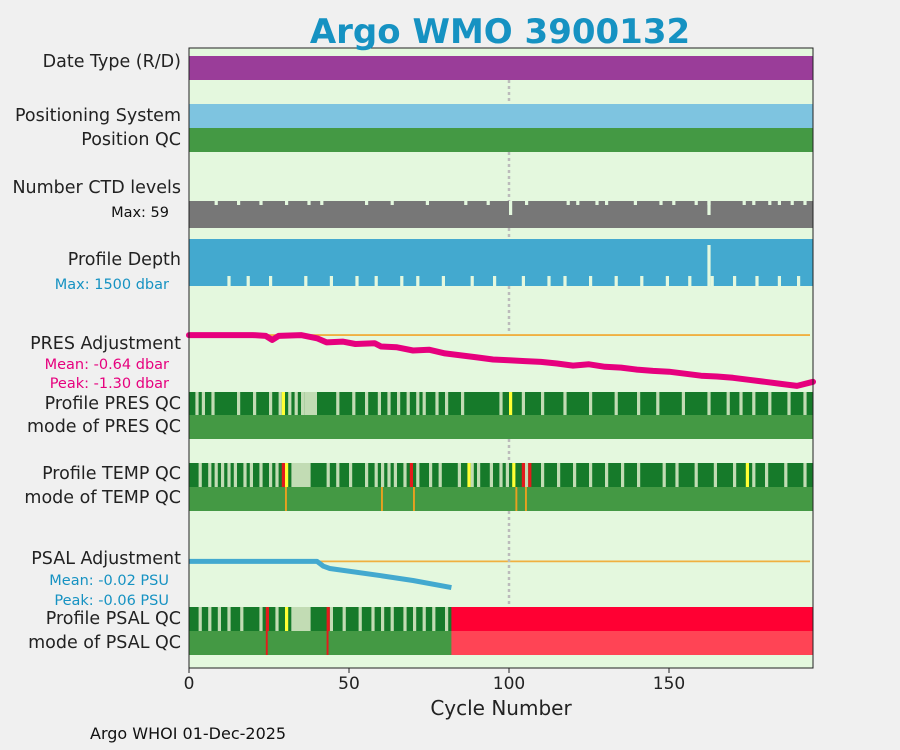  Describe the element at coordinates (509, 684) in the screenshot. I see `x-tick-label: 100` at that location.